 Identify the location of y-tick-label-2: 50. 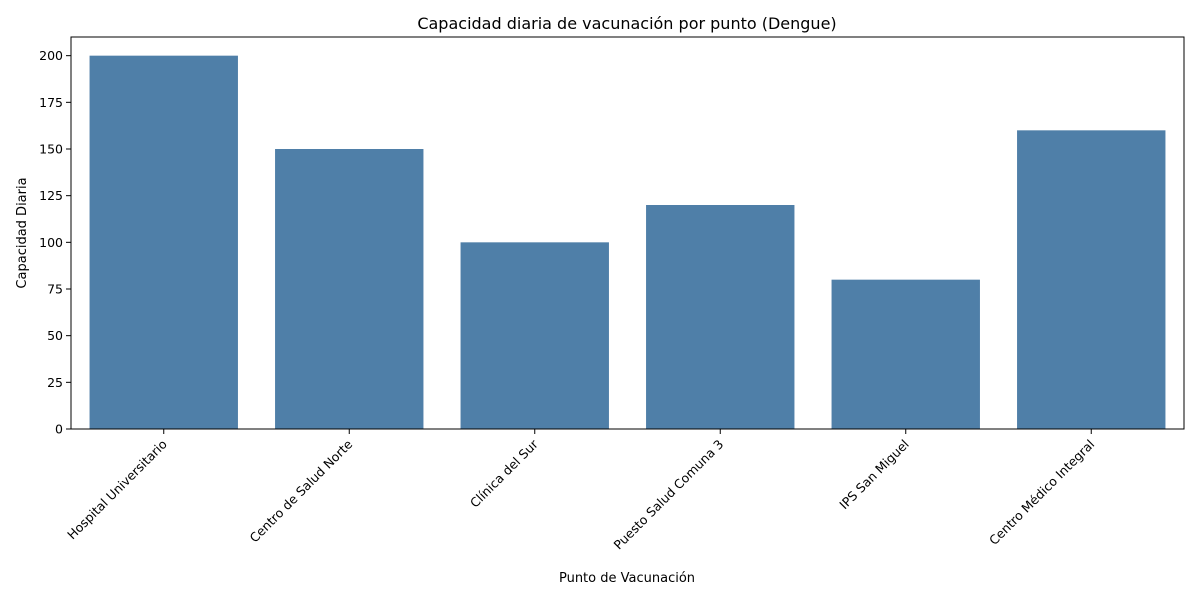
(55, 335).